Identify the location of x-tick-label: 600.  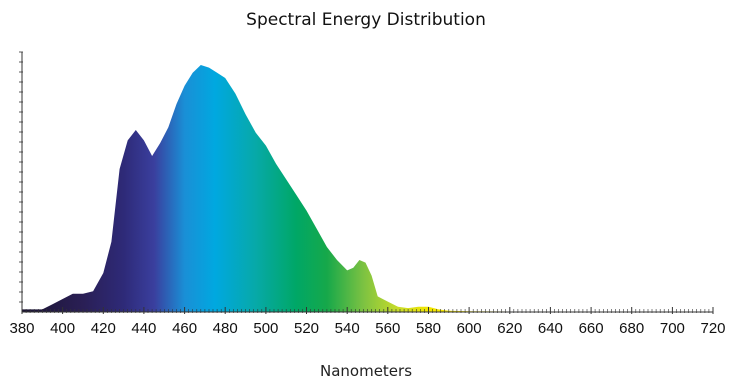
(469, 328).